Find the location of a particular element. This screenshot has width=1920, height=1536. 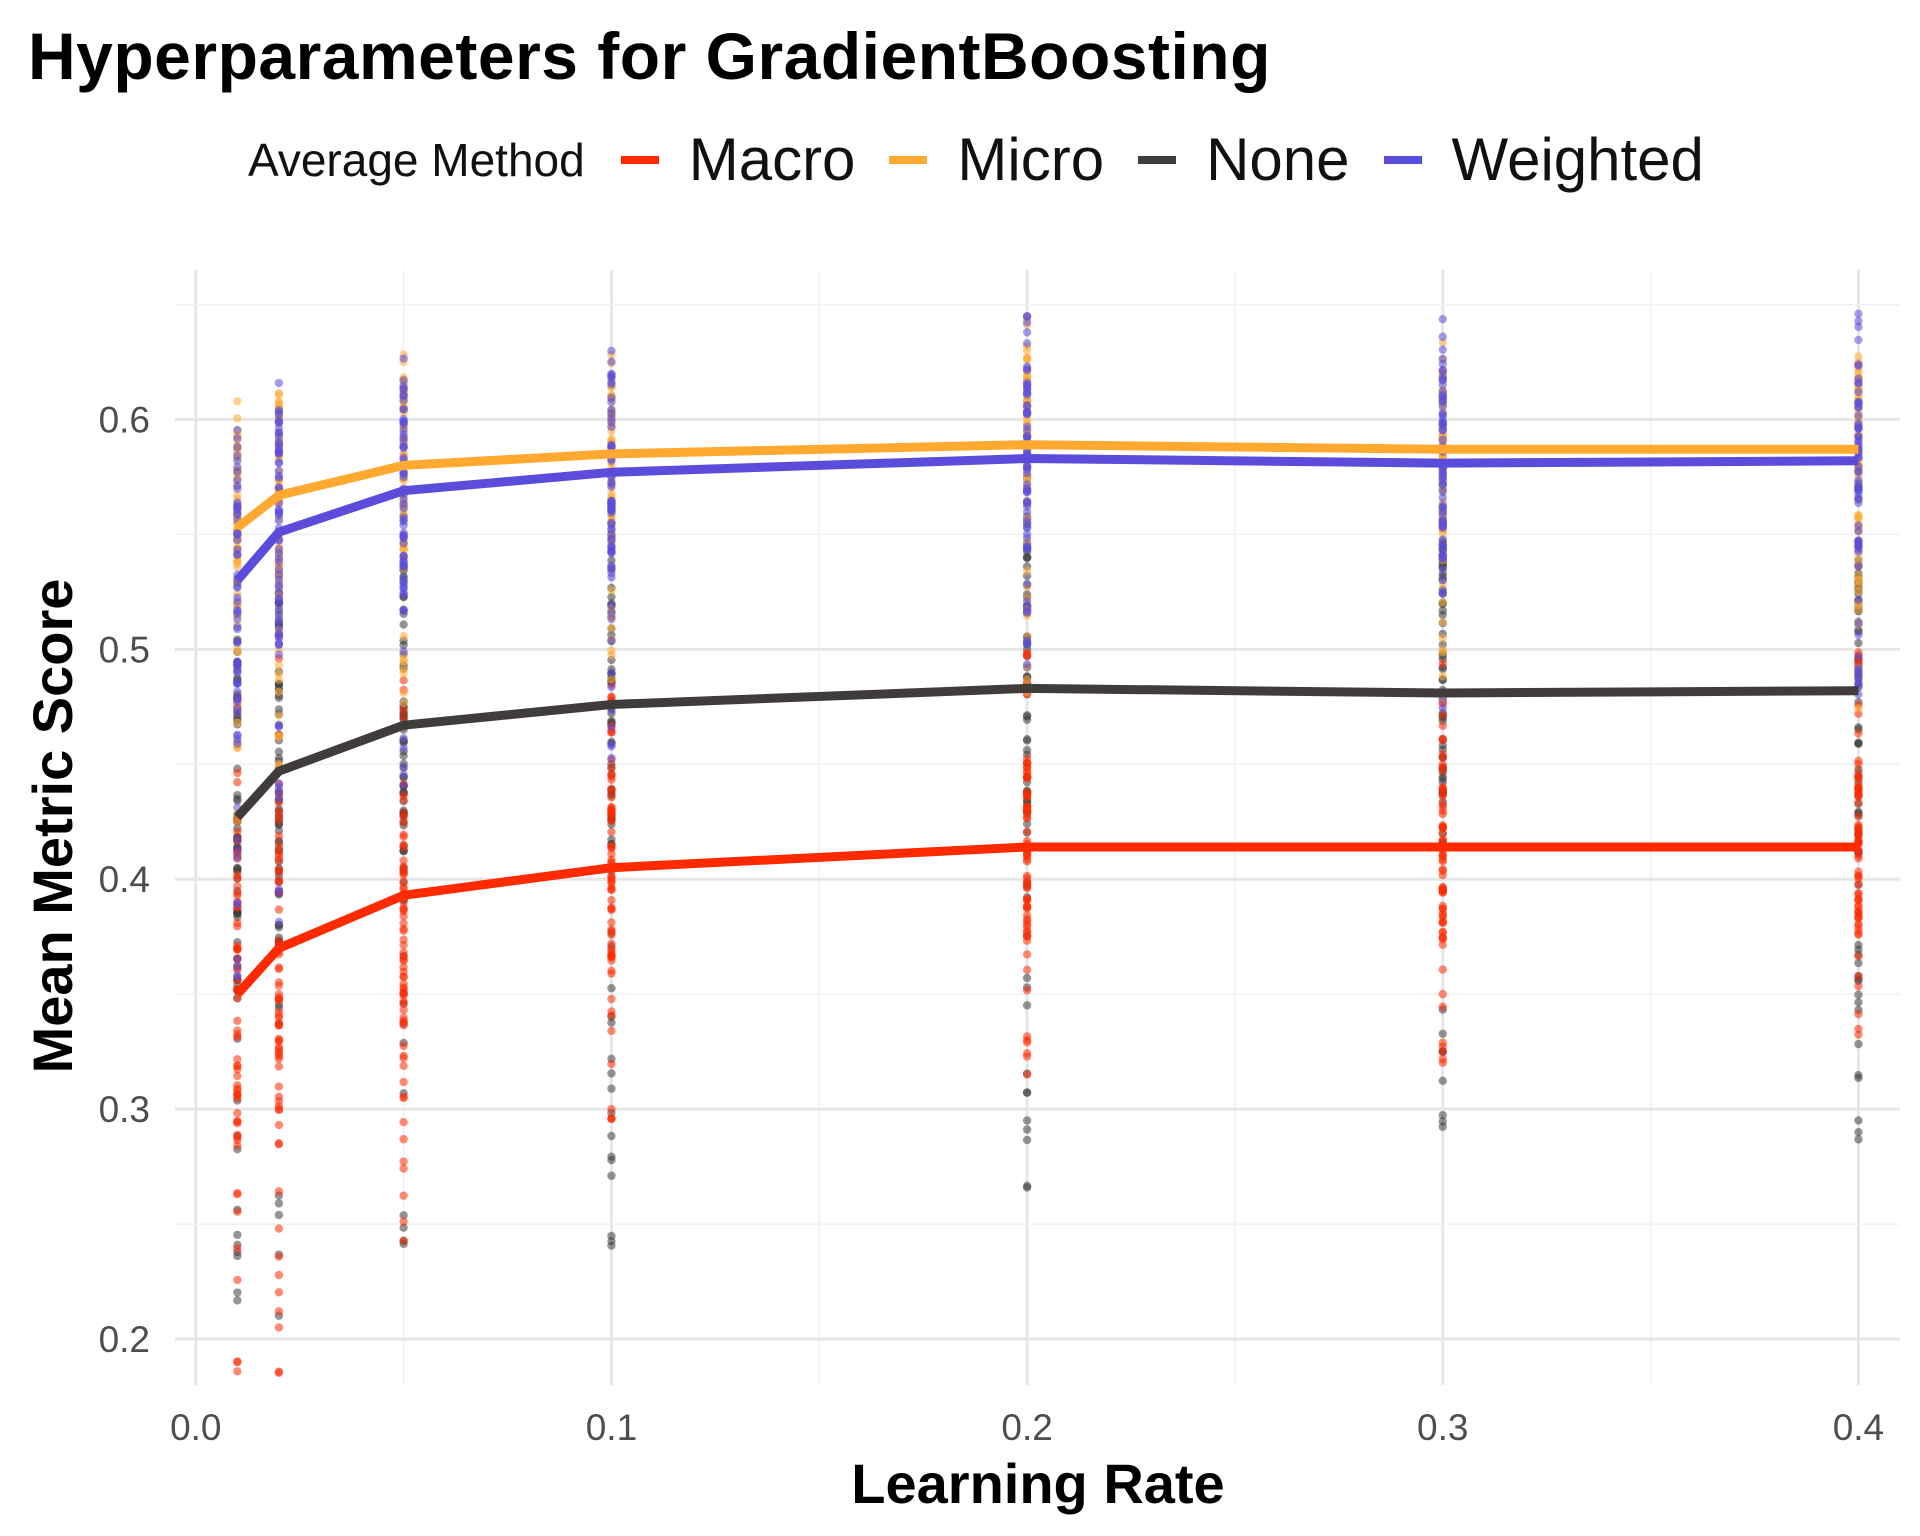

legend-label: Micro is located at coordinates (1031, 159).